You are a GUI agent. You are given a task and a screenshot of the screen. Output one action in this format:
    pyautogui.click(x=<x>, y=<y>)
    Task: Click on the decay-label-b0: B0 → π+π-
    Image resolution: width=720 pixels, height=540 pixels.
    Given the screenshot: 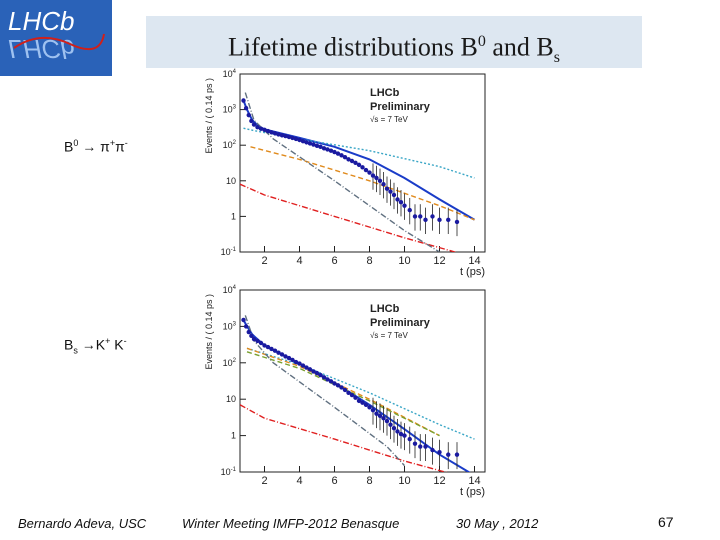 What is the action you would take?
    pyautogui.click(x=96, y=146)
    